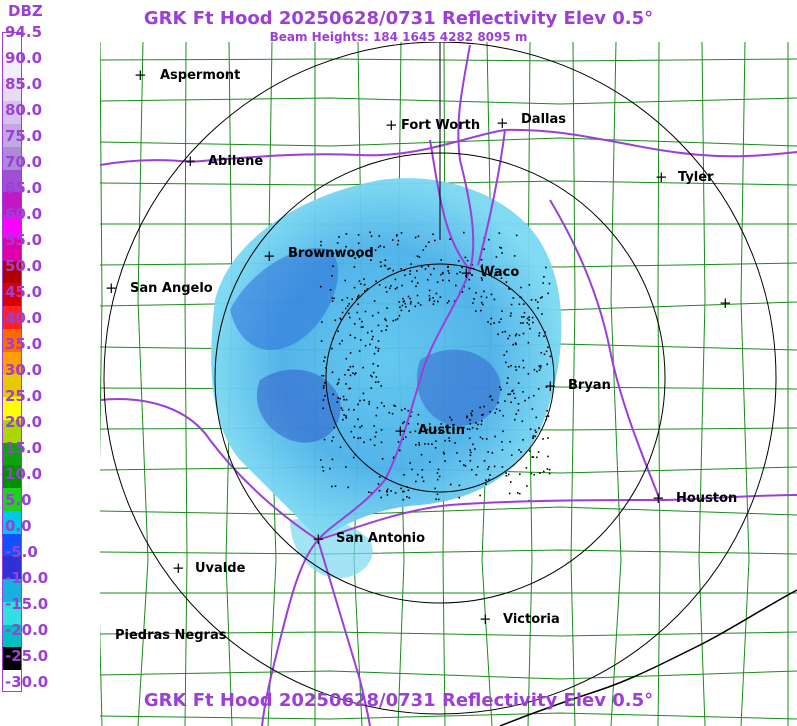 The image size is (797, 726). Describe the element at coordinates (236, 161) in the screenshot. I see `city-label-abilene: Abilene` at that location.